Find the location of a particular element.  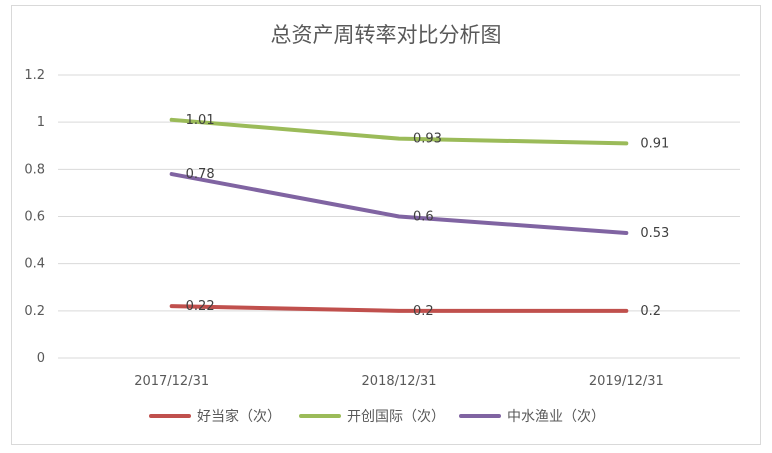

chart-title: 总资产周转率对比分析图 is located at coordinates (386, 35).